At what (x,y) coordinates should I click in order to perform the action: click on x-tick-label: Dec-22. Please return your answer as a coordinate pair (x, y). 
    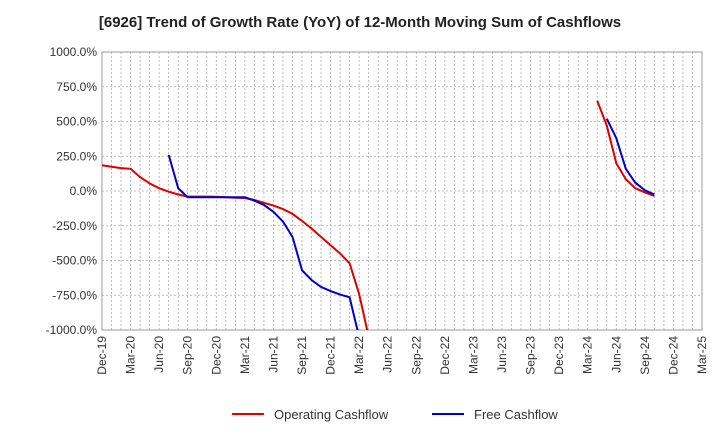
    Looking at the image, I should click on (445, 355).